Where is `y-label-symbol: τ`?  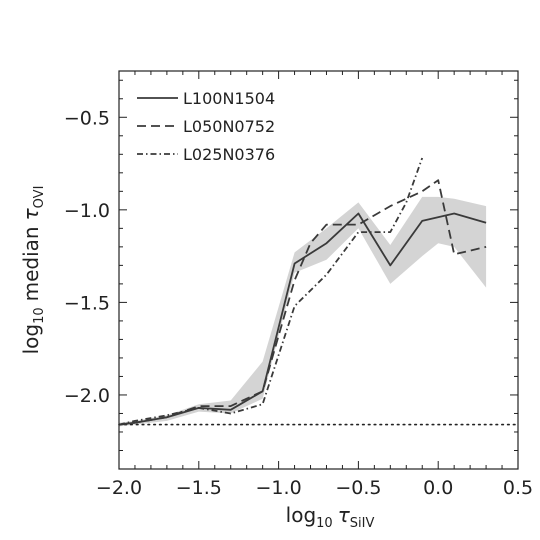 y-label-symbol: τ is located at coordinates (31, 213).